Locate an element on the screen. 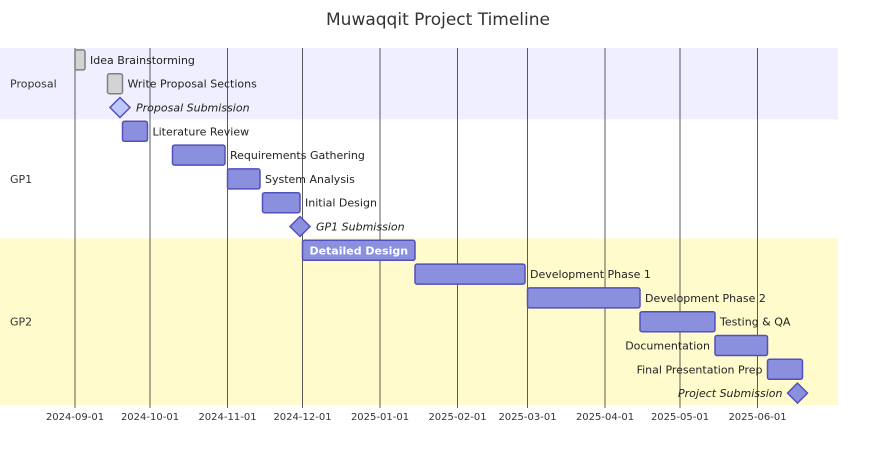 Image resolution: width=884 pixels, height=460 pixels. milestone-label: Project Submission is located at coordinates (730, 393).